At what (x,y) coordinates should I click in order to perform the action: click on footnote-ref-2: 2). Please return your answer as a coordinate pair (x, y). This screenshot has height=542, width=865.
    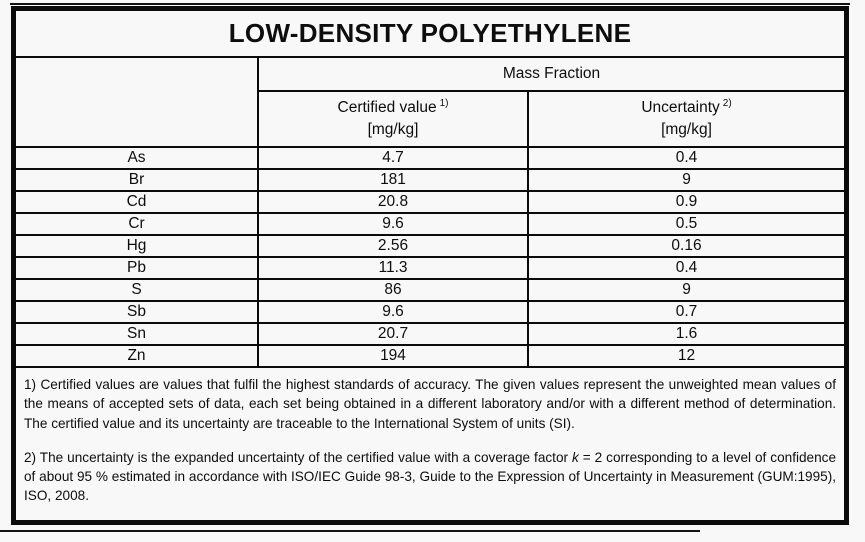
    Looking at the image, I should click on (727, 104).